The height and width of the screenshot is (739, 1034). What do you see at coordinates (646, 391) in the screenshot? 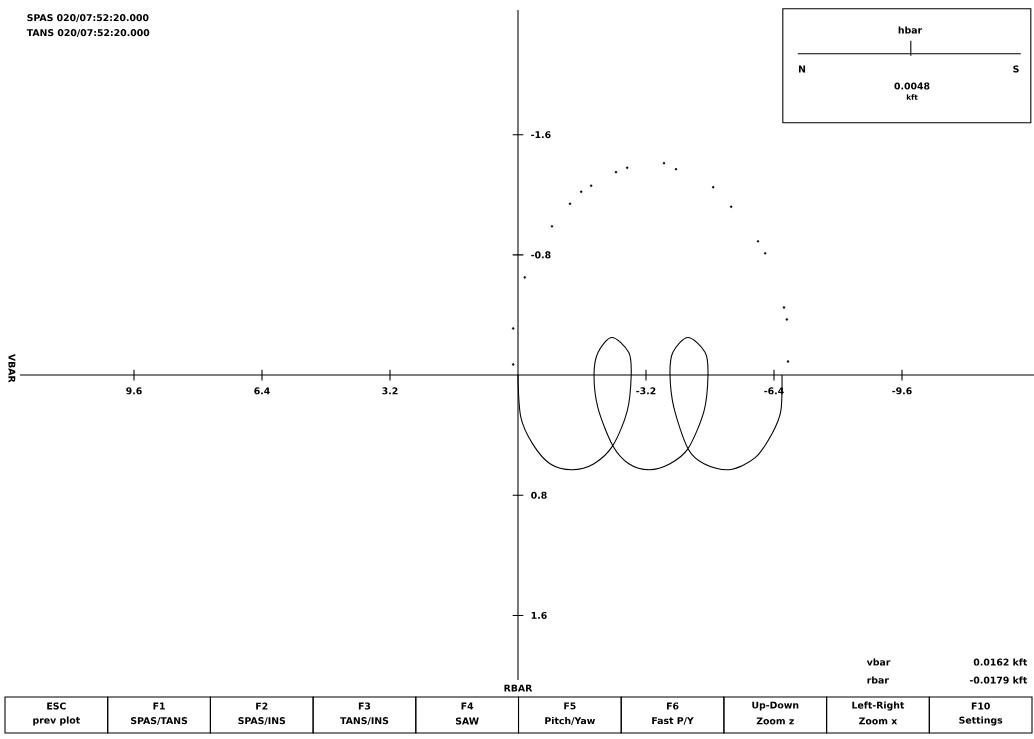
I see `x-tick-label: -3.2` at bounding box center [646, 391].